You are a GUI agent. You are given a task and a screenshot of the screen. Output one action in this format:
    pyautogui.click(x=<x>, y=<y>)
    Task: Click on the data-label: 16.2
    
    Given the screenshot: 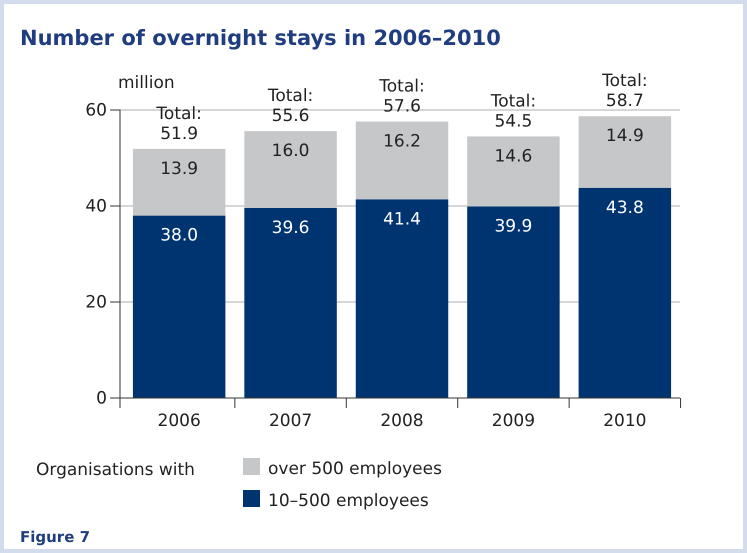 What is the action you would take?
    pyautogui.click(x=402, y=142)
    